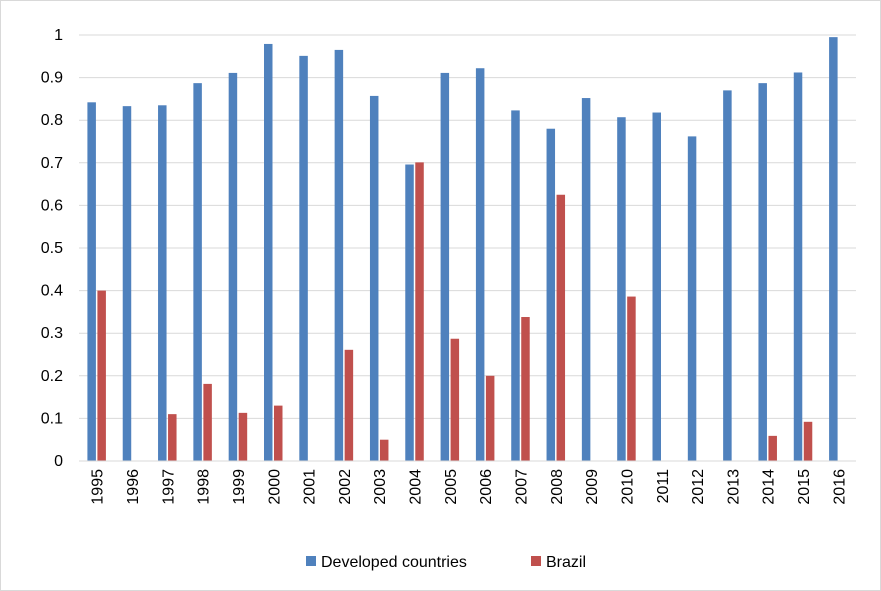 The image size is (881, 591). Describe the element at coordinates (384, 450) in the screenshot. I see `bar-brazil-2003` at that location.